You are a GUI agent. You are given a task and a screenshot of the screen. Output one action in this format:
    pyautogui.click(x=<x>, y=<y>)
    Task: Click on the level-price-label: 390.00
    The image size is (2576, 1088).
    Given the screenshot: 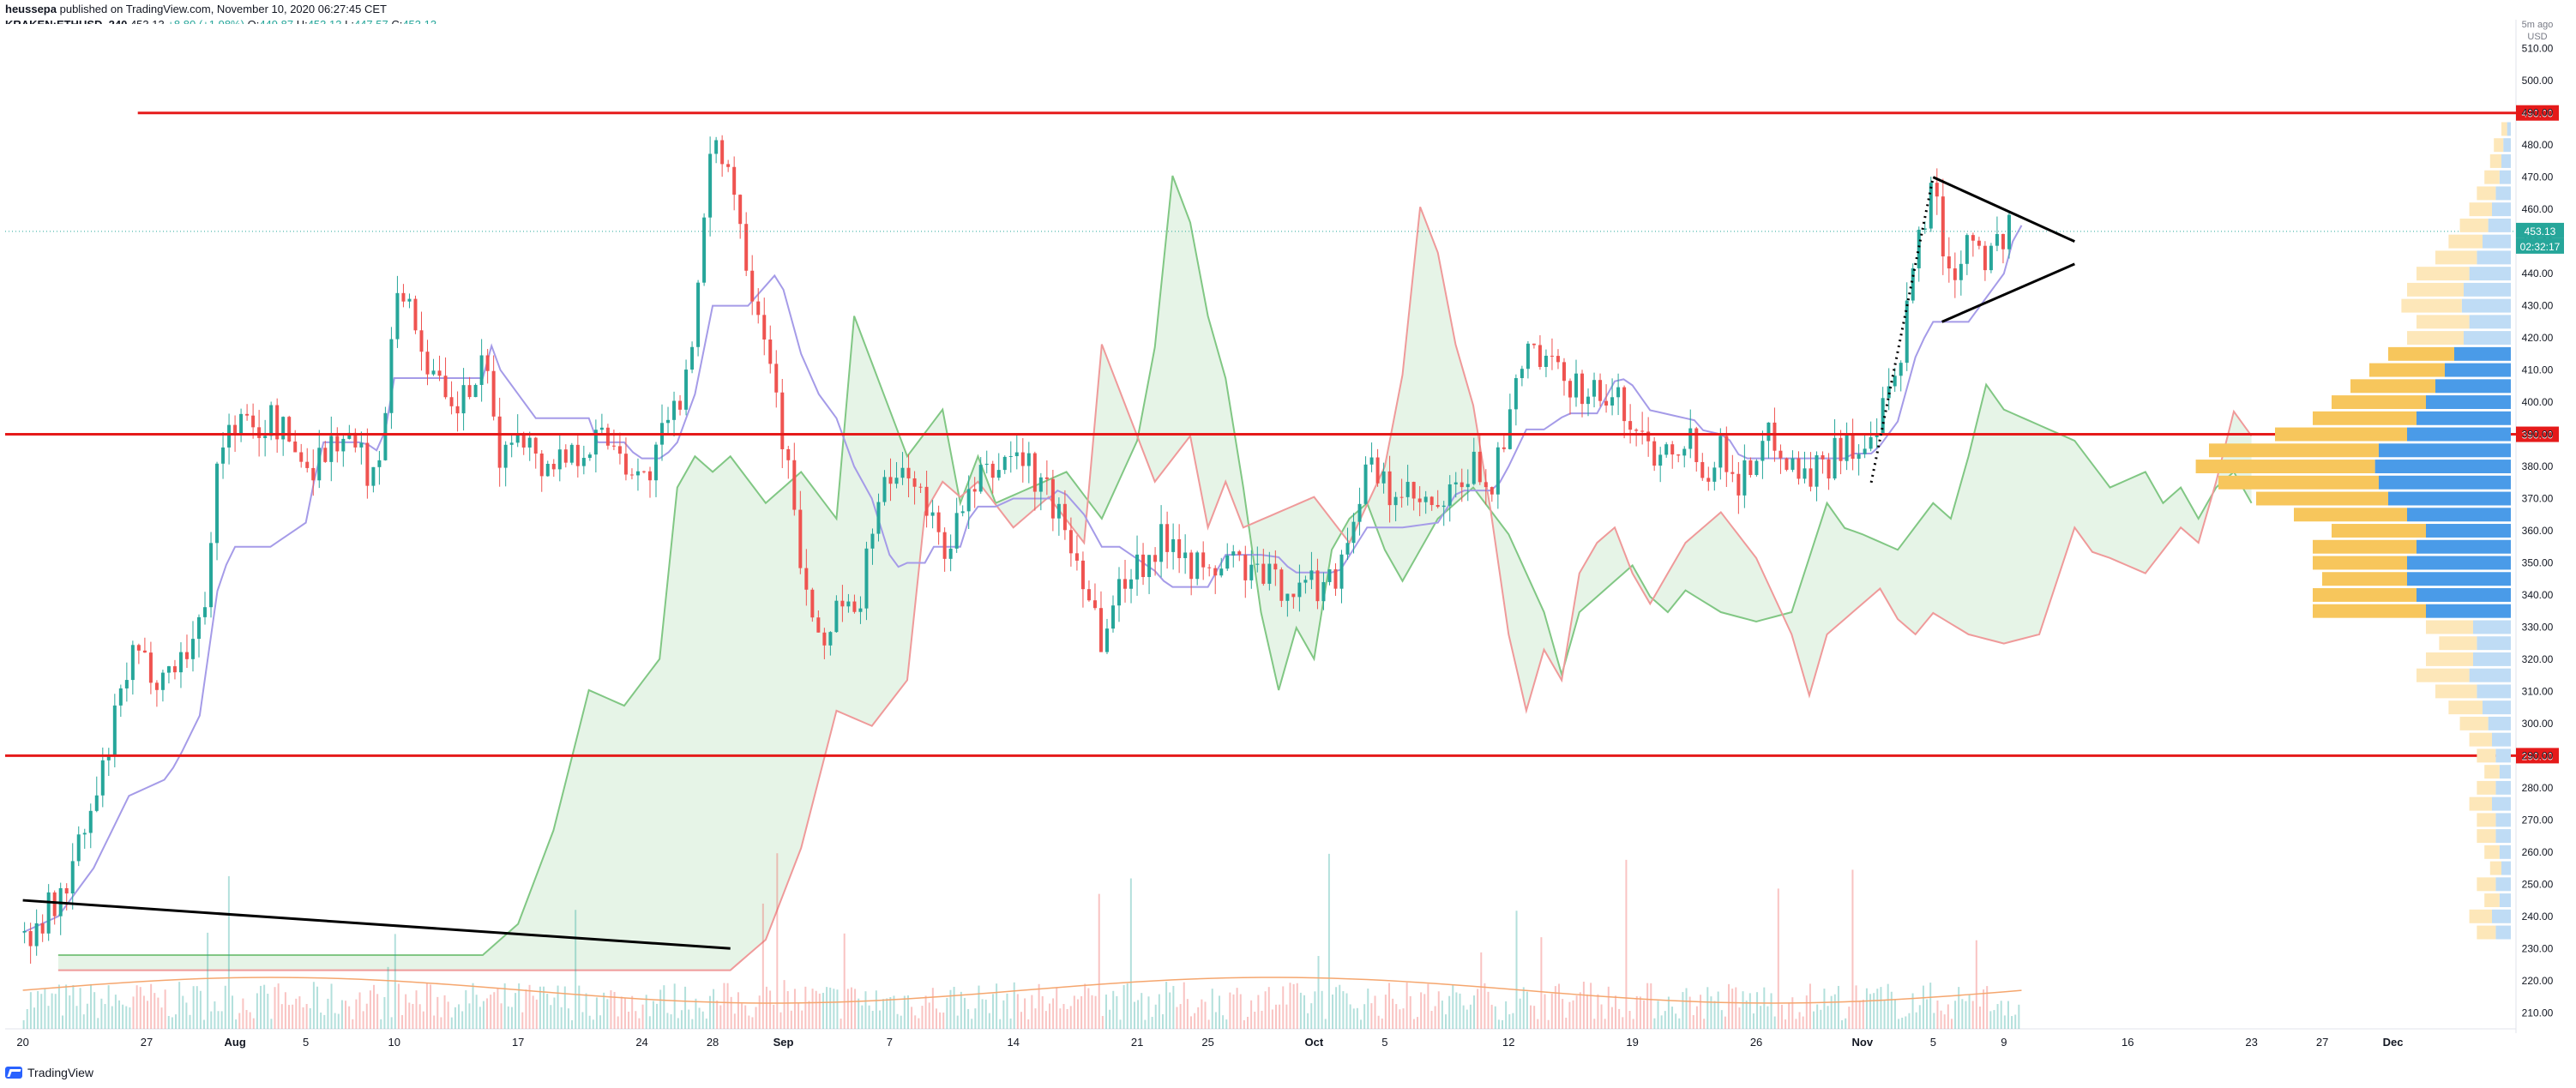 What is the action you would take?
    pyautogui.click(x=2538, y=436)
    